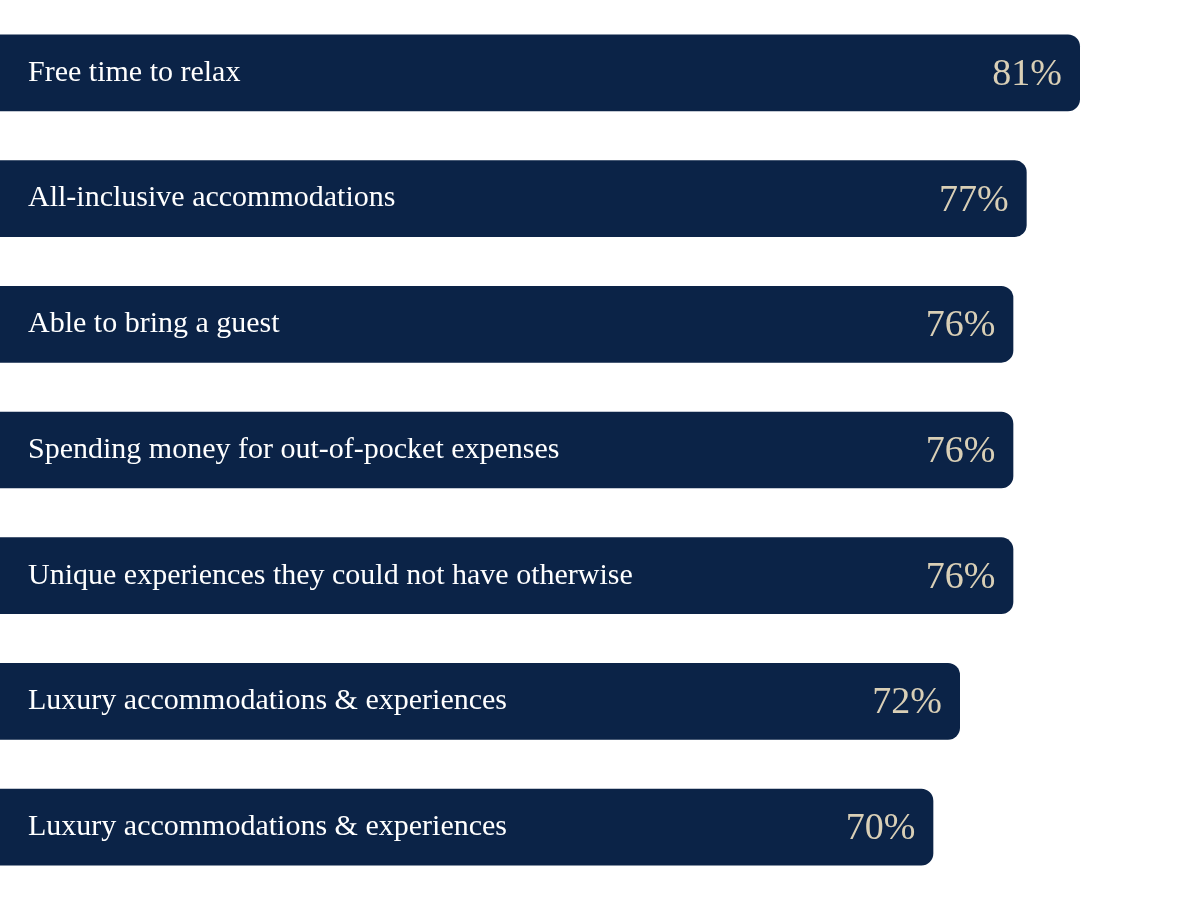 The image size is (1200, 900). What do you see at coordinates (974, 197) in the screenshot?
I see `data-label: 77%` at bounding box center [974, 197].